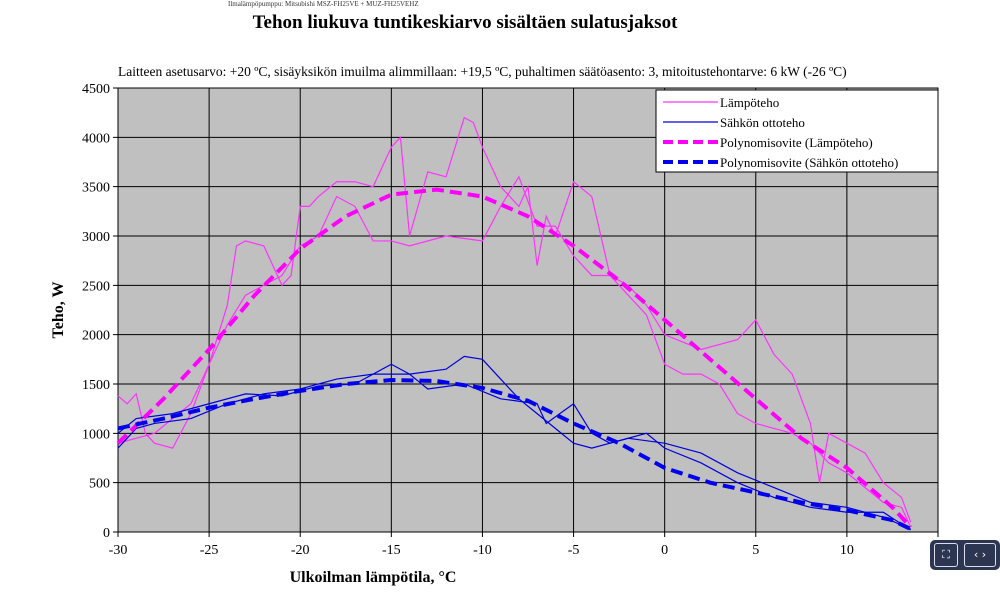 The width and height of the screenshot is (1000, 605). I want to click on y-tick-label: 500, so click(99, 484).